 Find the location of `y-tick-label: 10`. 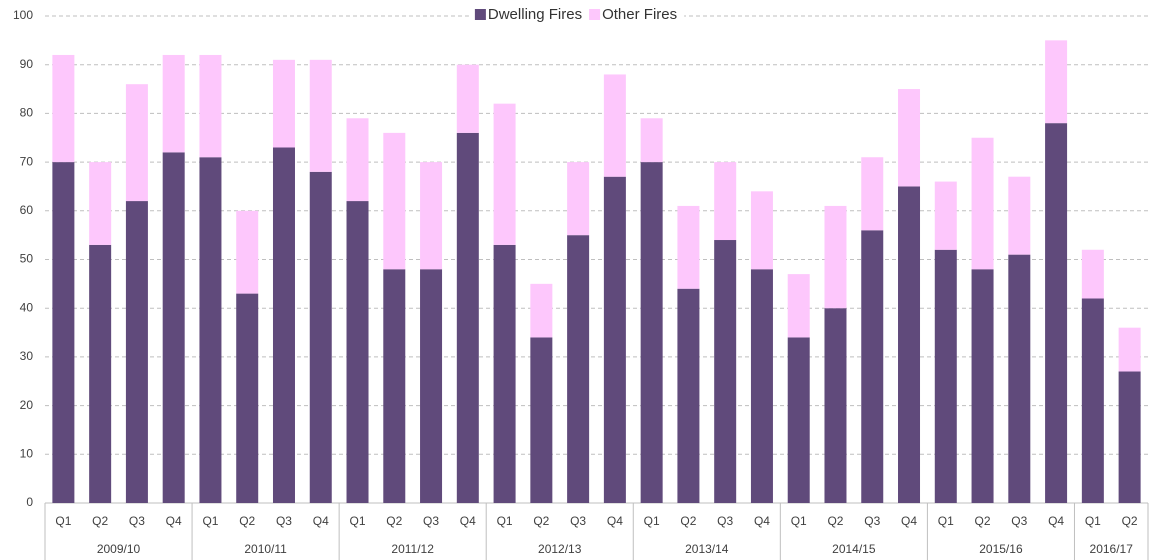

y-tick-label: 10 is located at coordinates (27, 453).